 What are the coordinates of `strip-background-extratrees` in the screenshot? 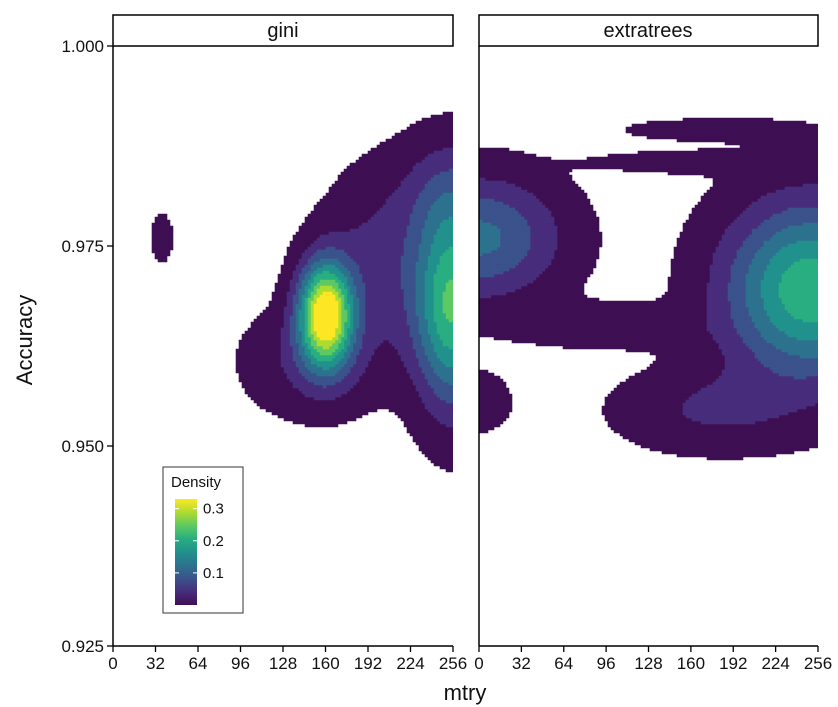 It's located at (648, 30).